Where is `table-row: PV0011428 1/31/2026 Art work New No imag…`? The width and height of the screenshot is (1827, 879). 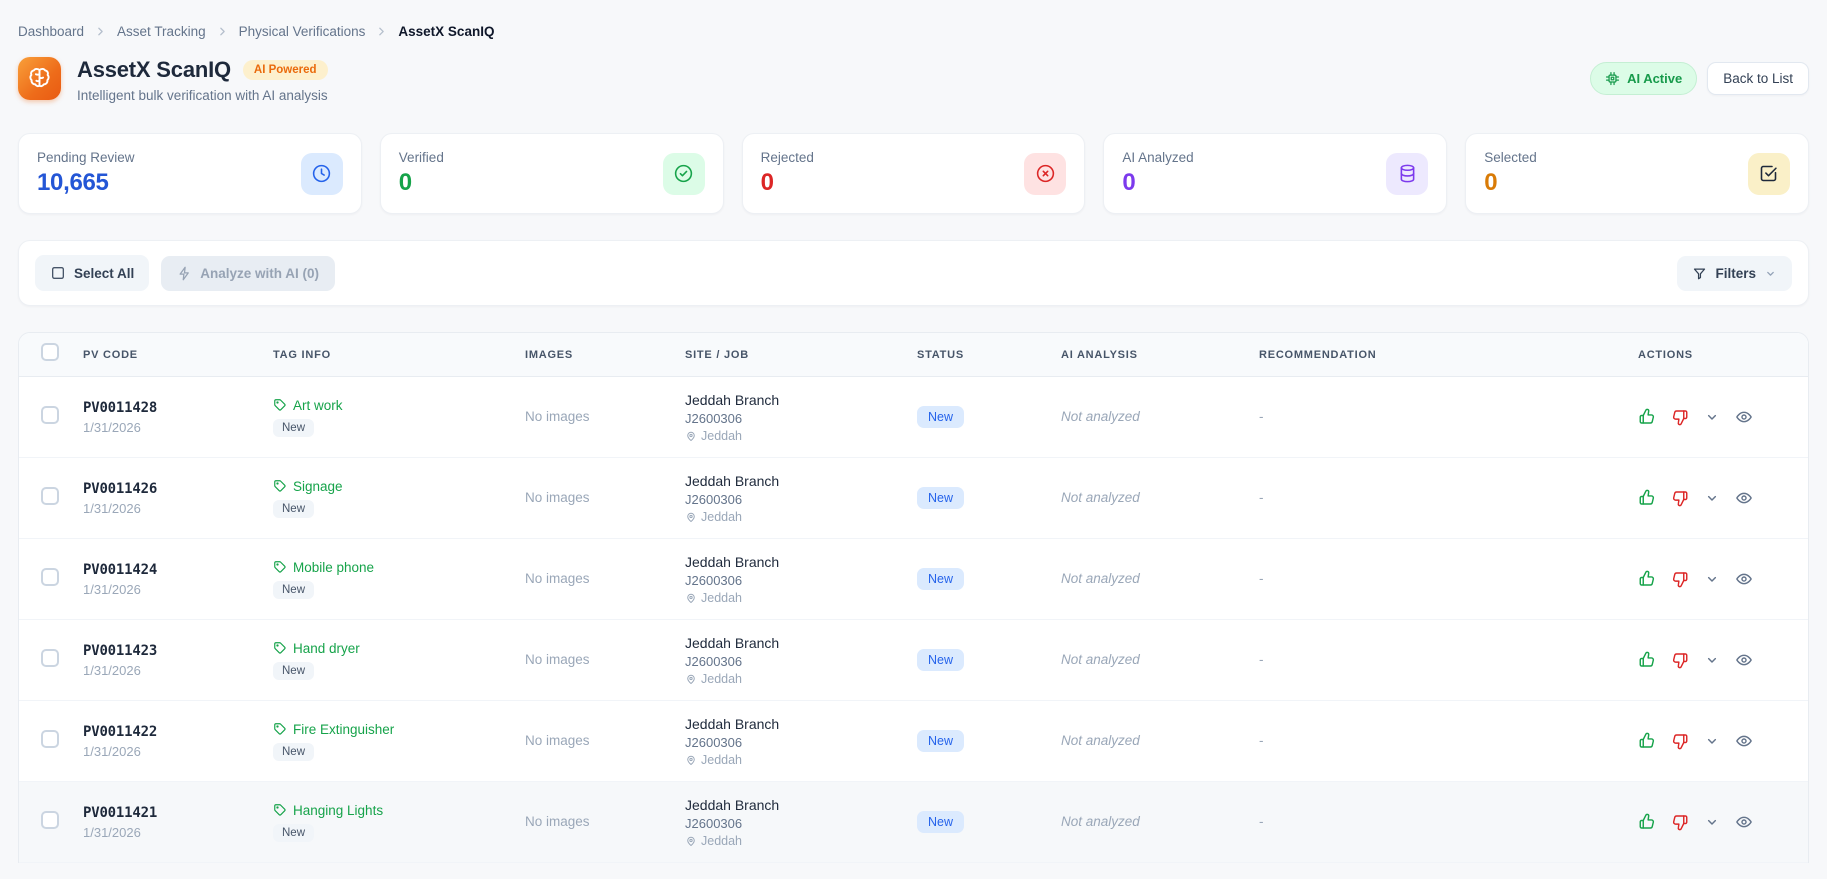
table-row: PV0011428 1/31/2026 Art work New No imag… is located at coordinates (913, 417).